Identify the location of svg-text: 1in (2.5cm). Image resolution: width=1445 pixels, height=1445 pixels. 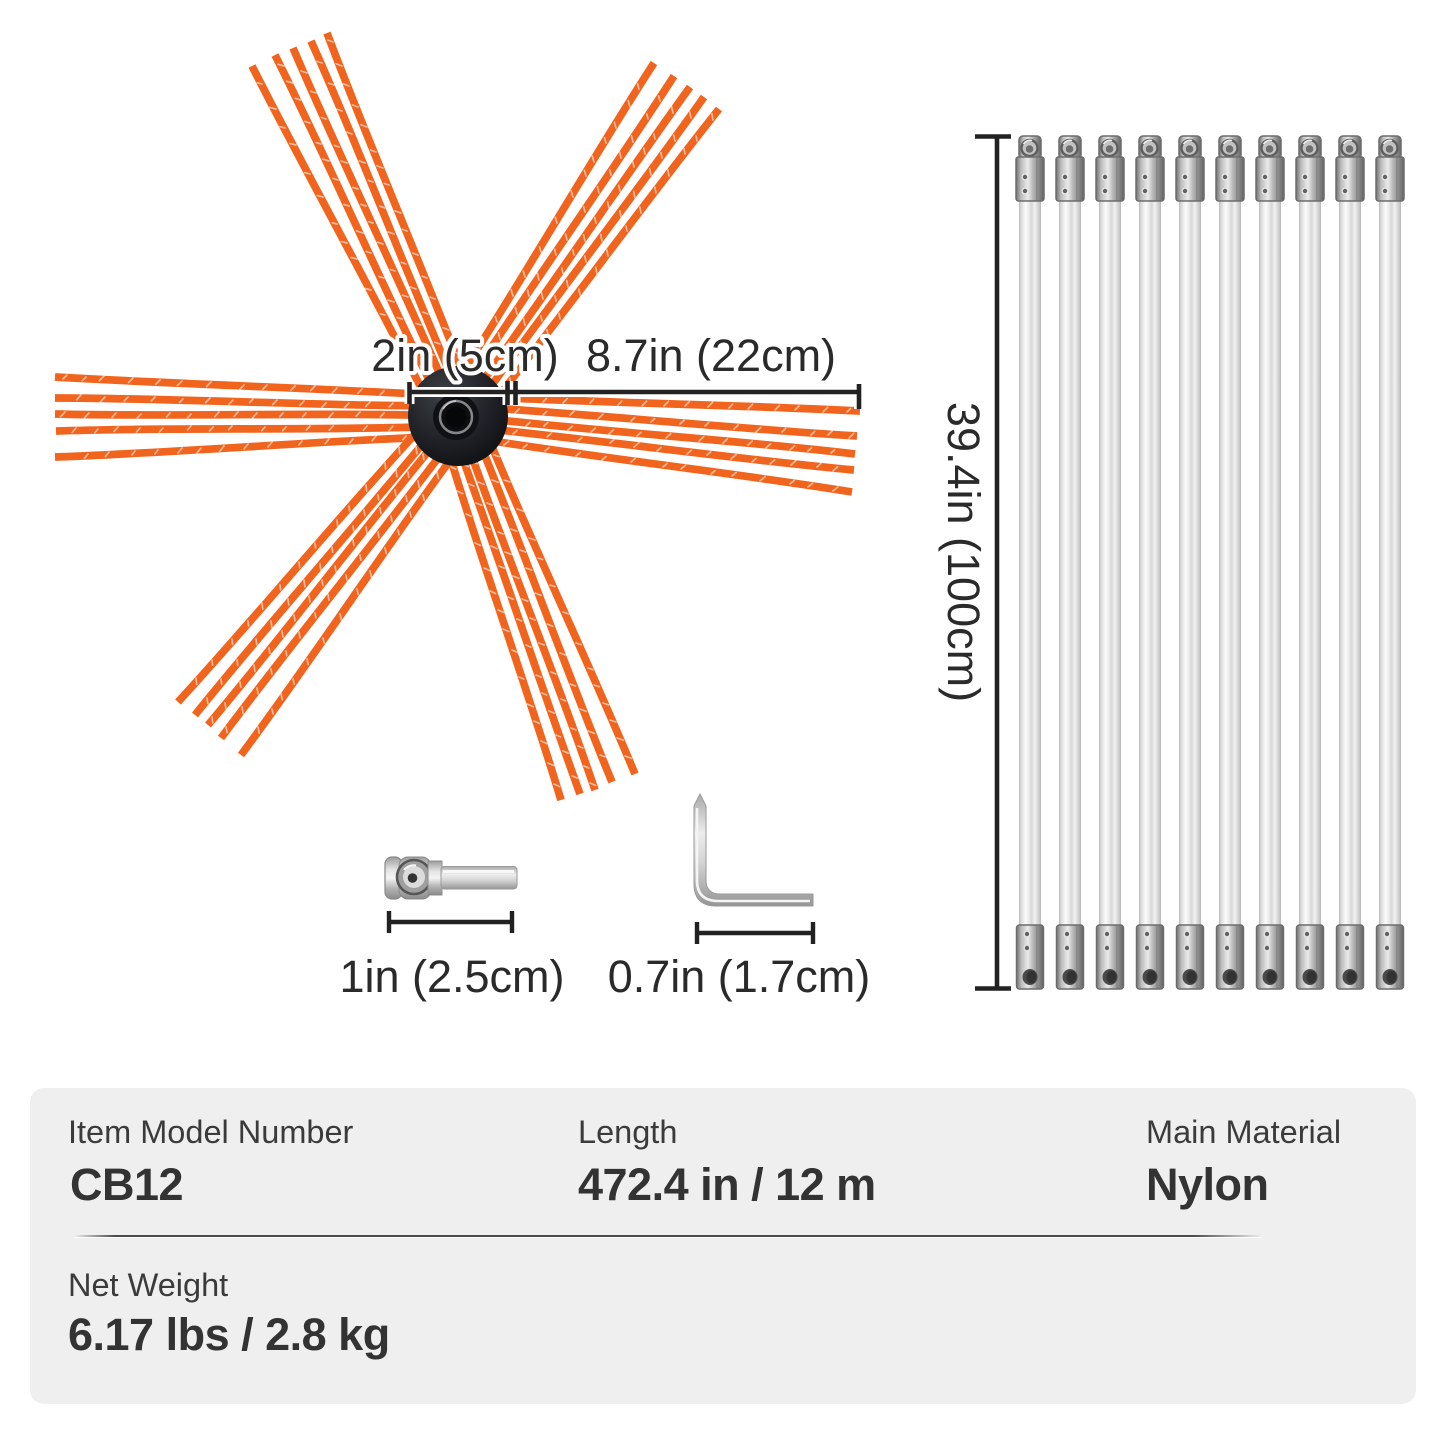
(451, 976).